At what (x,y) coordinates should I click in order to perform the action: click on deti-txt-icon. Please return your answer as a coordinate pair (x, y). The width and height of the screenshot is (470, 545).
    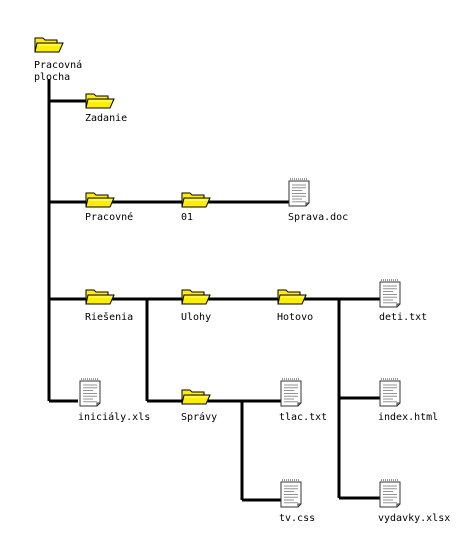
    Looking at the image, I should click on (390, 293).